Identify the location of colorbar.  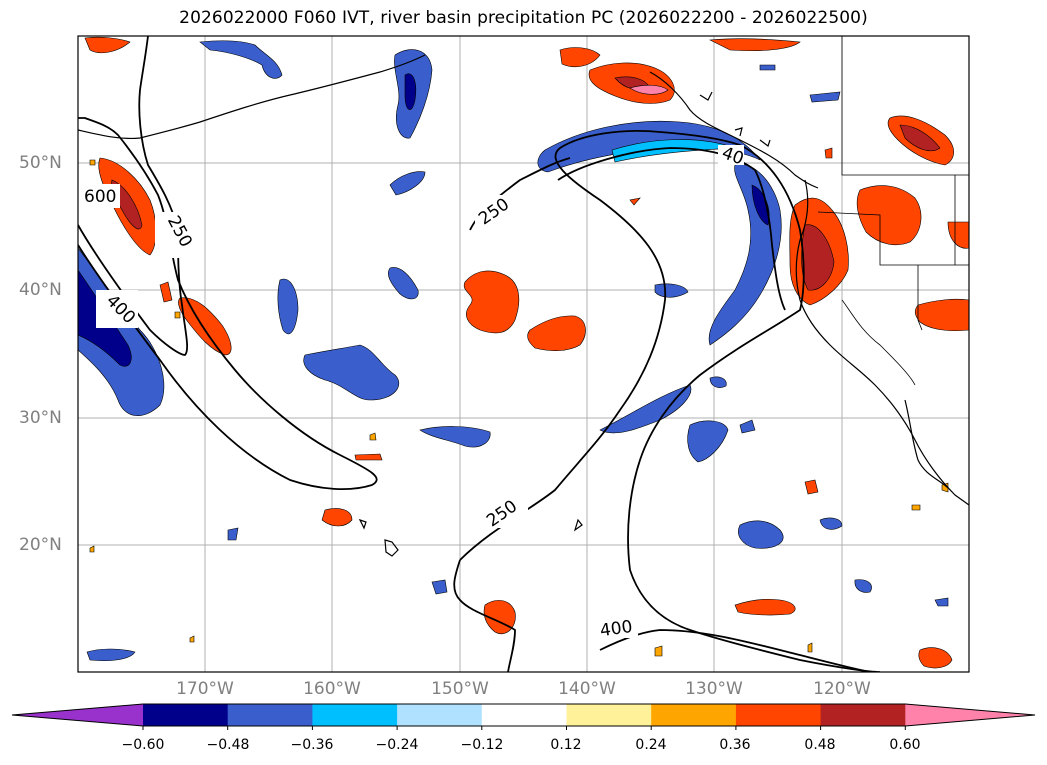
(523, 716).